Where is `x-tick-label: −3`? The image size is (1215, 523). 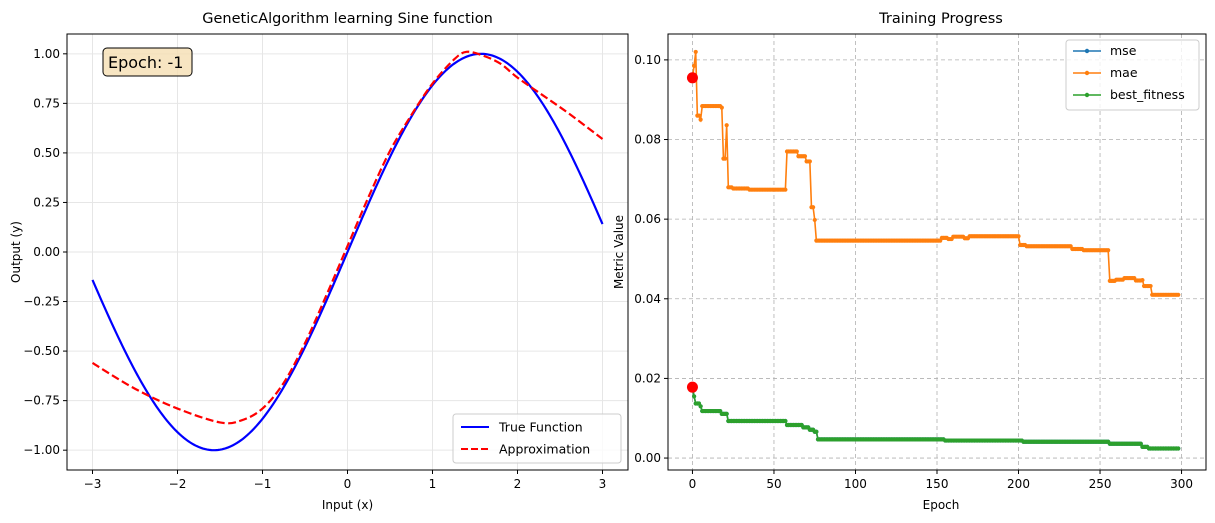 x-tick-label: −3 is located at coordinates (93, 484).